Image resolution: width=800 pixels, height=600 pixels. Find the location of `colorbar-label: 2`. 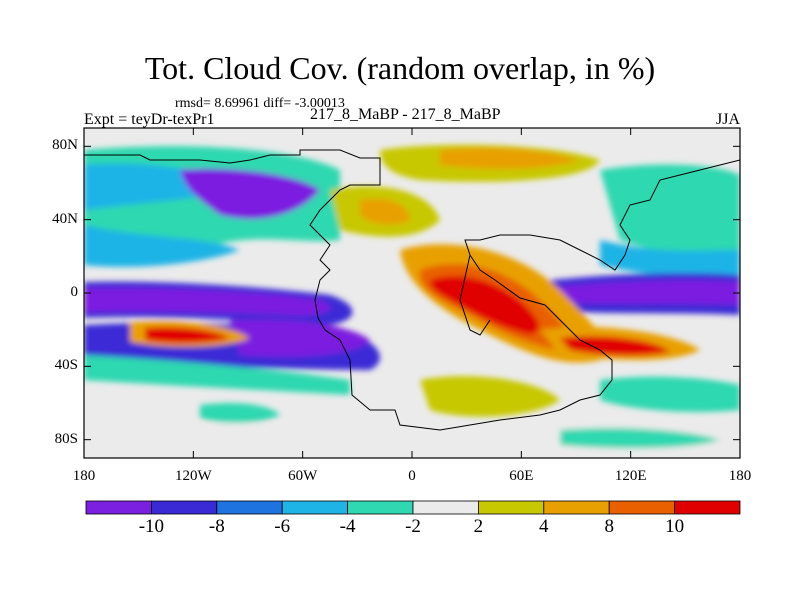

colorbar-label: 2 is located at coordinates (478, 526).